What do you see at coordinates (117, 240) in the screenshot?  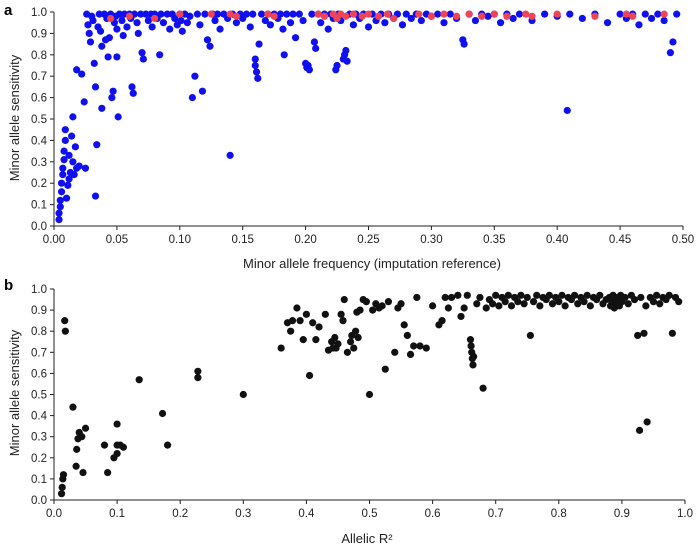 I see `x-tick-label: 0.05` at bounding box center [117, 240].